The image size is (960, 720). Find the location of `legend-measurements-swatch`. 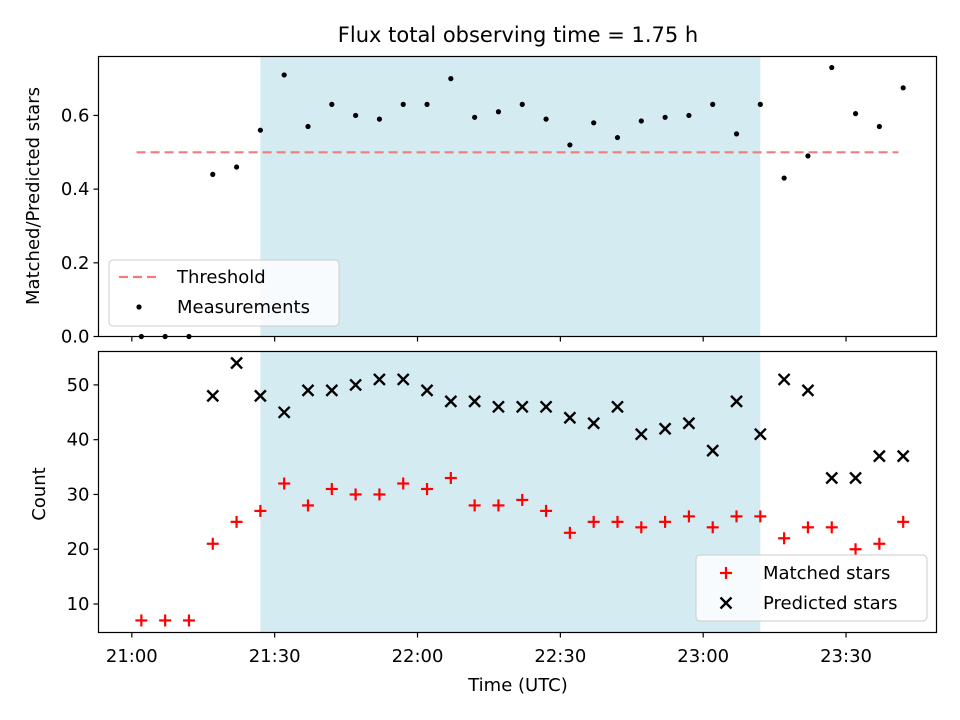

legend-measurements-swatch is located at coordinates (139, 307).